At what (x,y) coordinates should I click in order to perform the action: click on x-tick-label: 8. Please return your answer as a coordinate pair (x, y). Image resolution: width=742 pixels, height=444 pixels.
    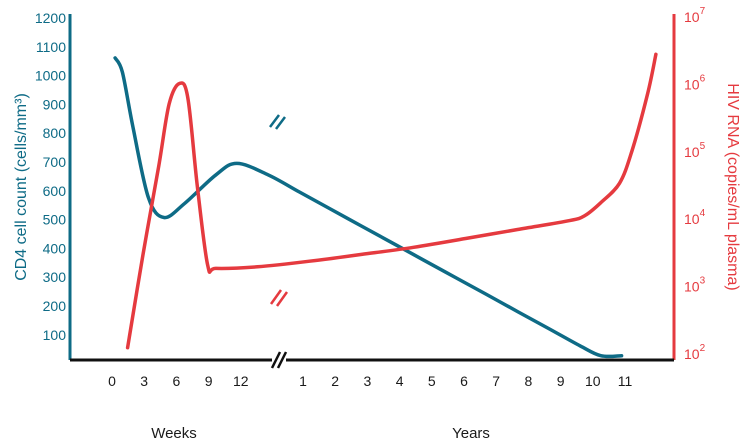
    Looking at the image, I should click on (529, 381).